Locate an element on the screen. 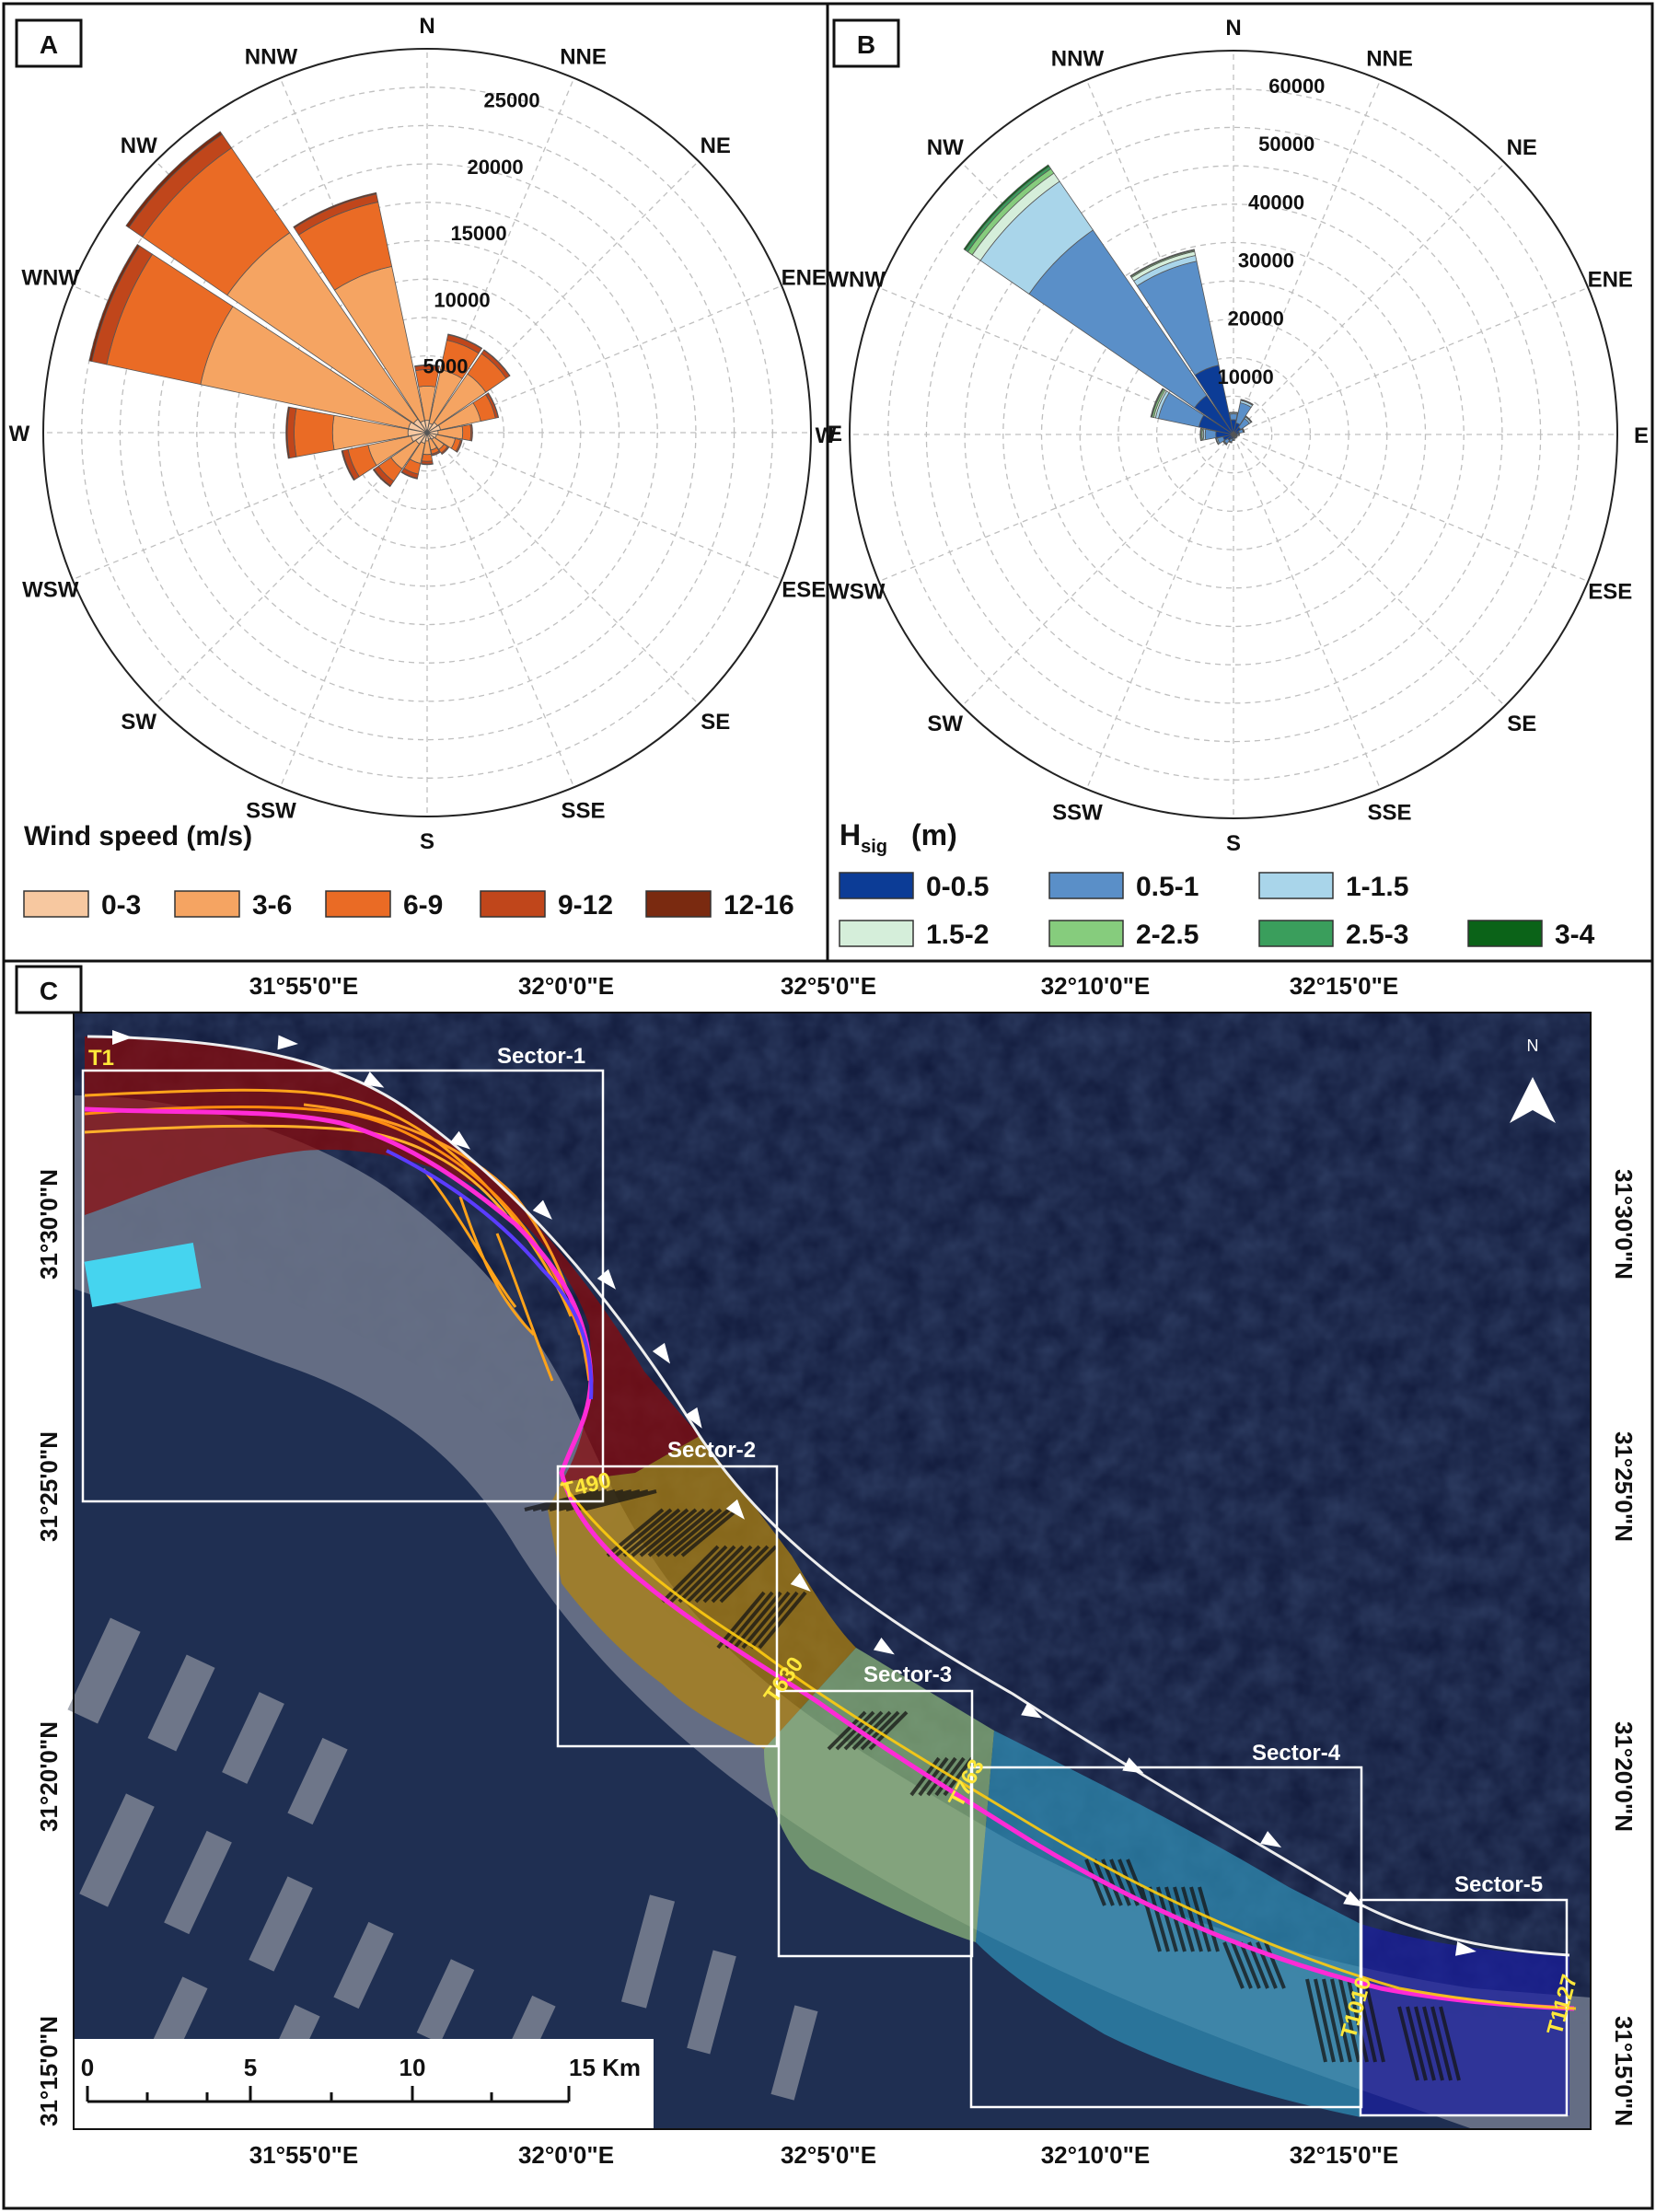  lat-labels-left: 31°30'0"N 31°25'0"N 31°20'0"N 31°15'0"N is located at coordinates (49, 1647).